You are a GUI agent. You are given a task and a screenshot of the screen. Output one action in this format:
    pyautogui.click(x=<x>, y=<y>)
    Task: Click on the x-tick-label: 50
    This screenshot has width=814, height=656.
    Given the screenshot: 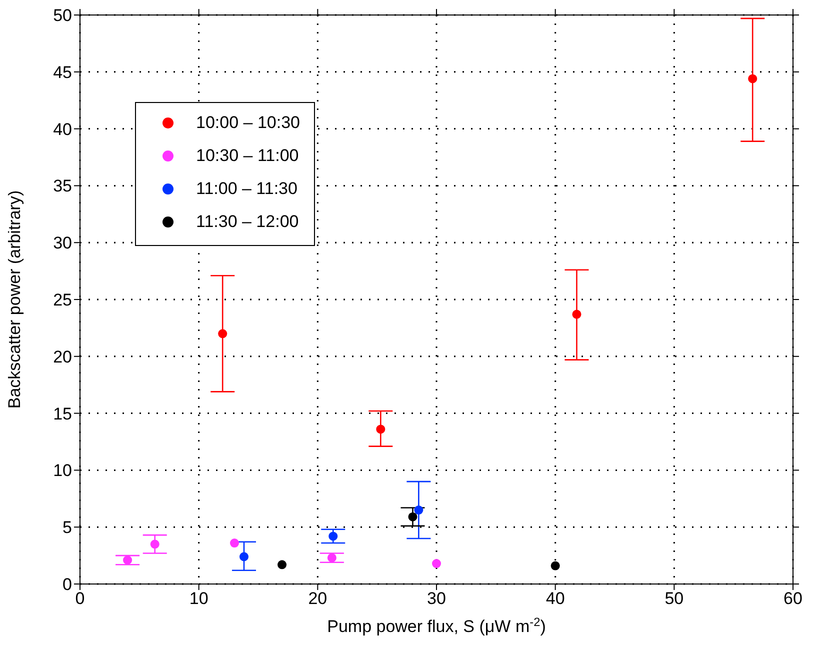 What is the action you would take?
    pyautogui.click(x=674, y=598)
    